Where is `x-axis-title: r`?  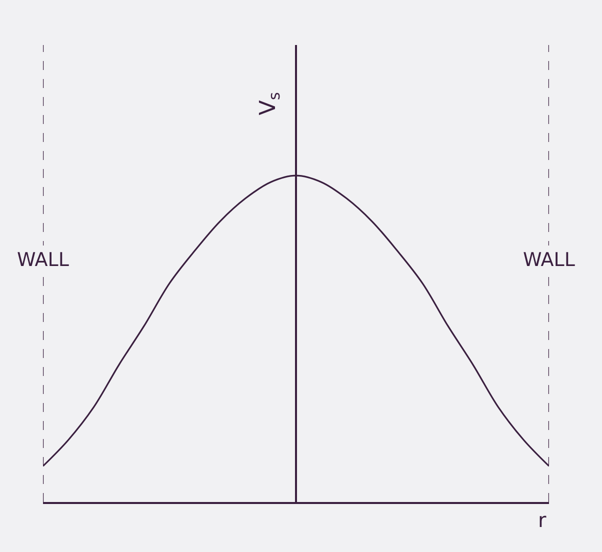
x-axis-title: r is located at coordinates (542, 520).